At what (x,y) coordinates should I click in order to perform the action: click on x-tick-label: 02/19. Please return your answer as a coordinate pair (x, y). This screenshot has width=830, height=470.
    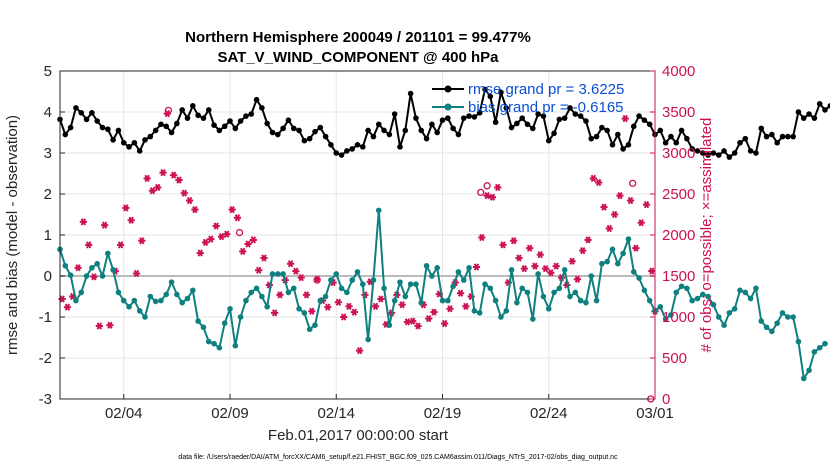
    Looking at the image, I should click on (443, 413).